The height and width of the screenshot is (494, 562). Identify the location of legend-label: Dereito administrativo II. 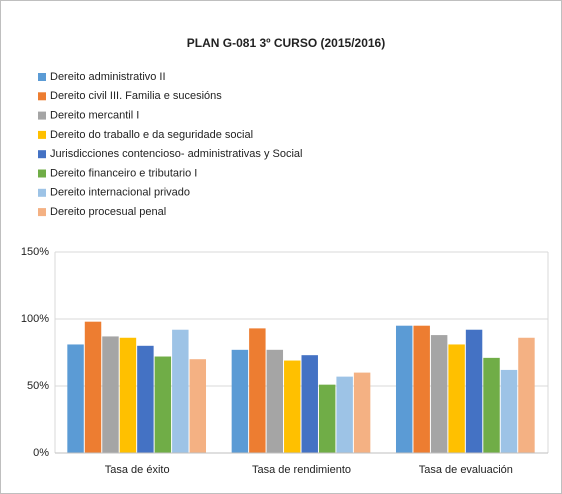
(108, 77).